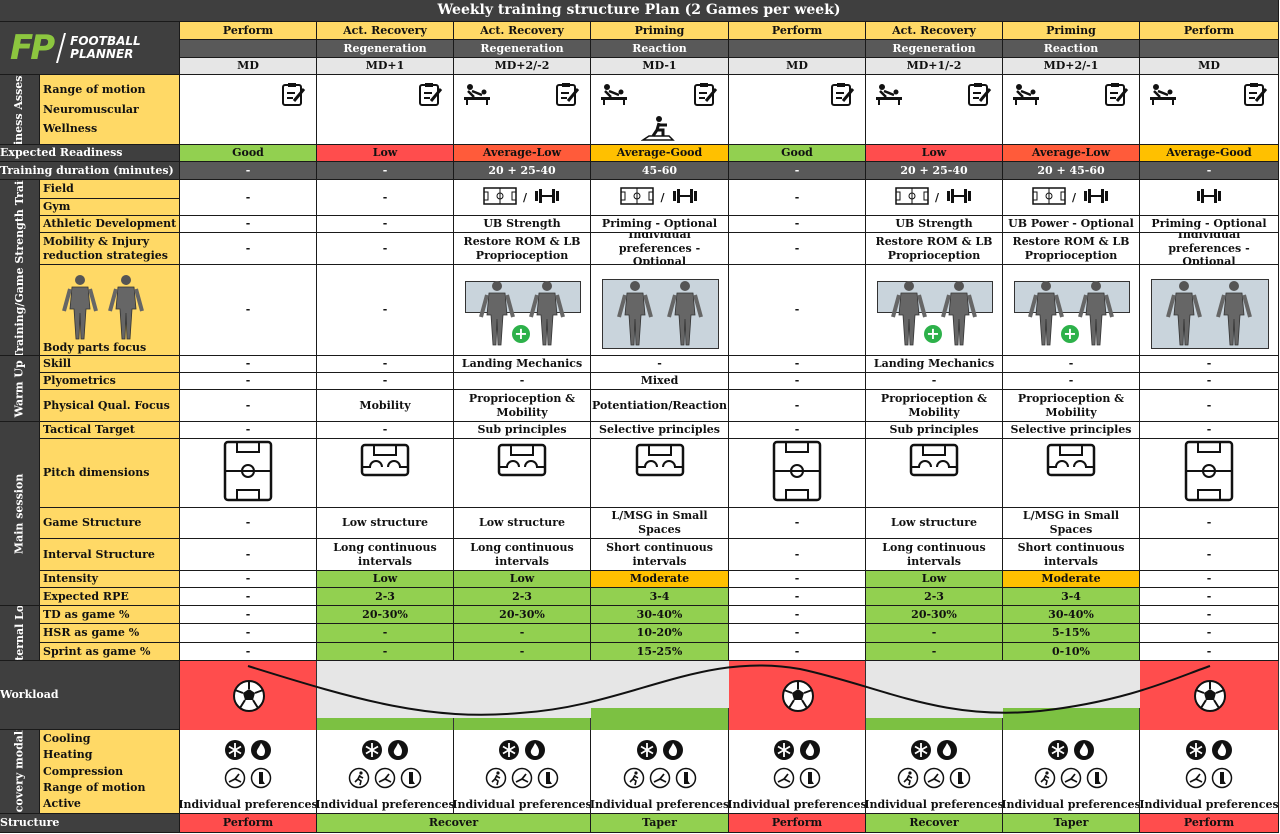 Image resolution: width=1280 pixels, height=834 pixels. What do you see at coordinates (110, 249) in the screenshot?
I see `label-mobility: Mobility & Injury reduction strategies` at bounding box center [110, 249].